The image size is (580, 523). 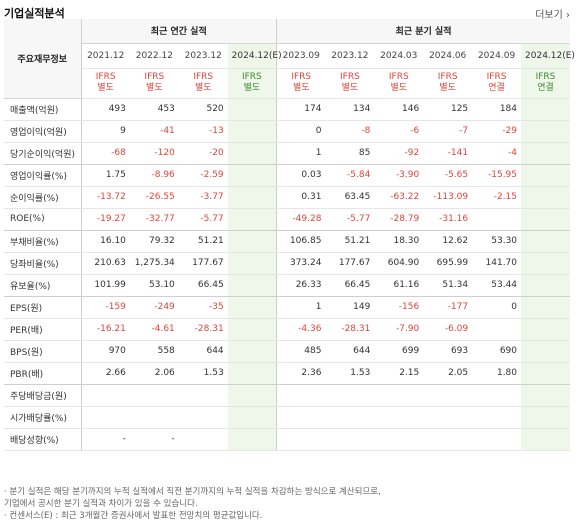 What do you see at coordinates (399, 197) in the screenshot?
I see `table-cell: -63.22` at bounding box center [399, 197].